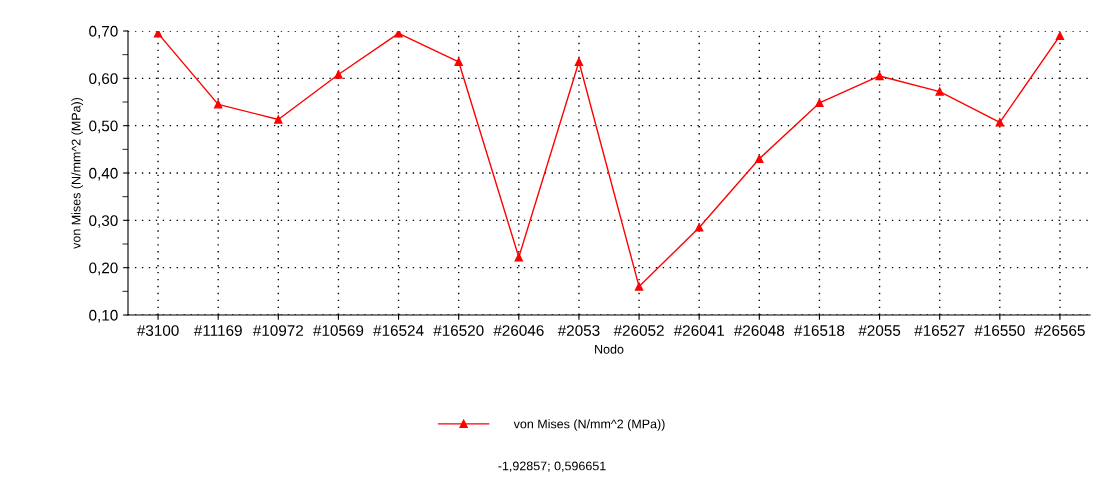 This screenshot has height=481, width=1104. I want to click on x-axis-title: Nodo, so click(609, 349).